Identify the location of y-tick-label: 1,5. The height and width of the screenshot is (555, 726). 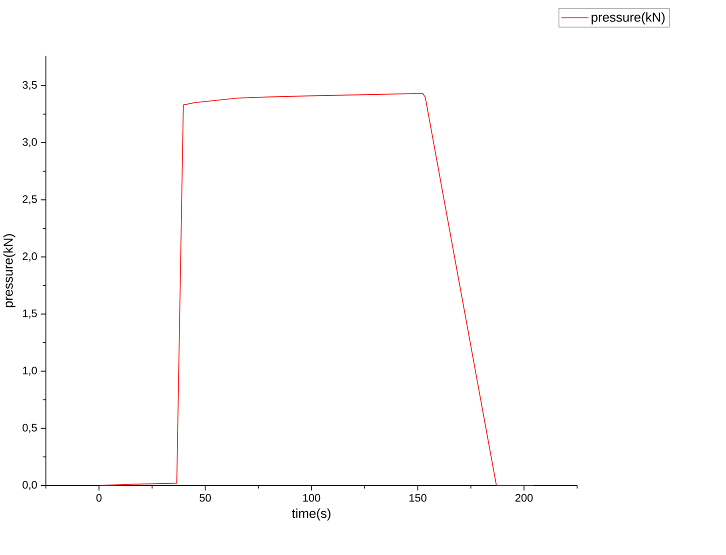
(29, 314).